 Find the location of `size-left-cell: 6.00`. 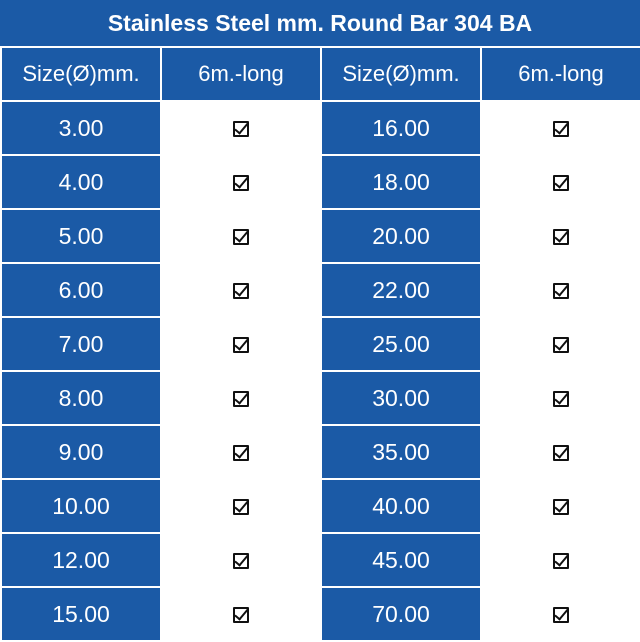

size-left-cell: 6.00 is located at coordinates (81, 290).